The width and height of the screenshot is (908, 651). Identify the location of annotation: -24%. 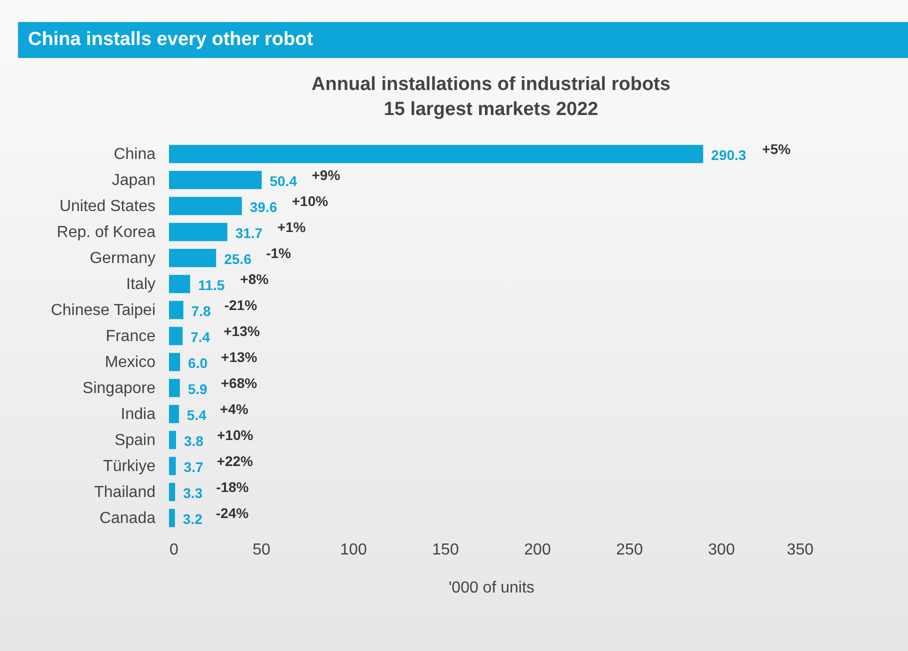
(233, 513).